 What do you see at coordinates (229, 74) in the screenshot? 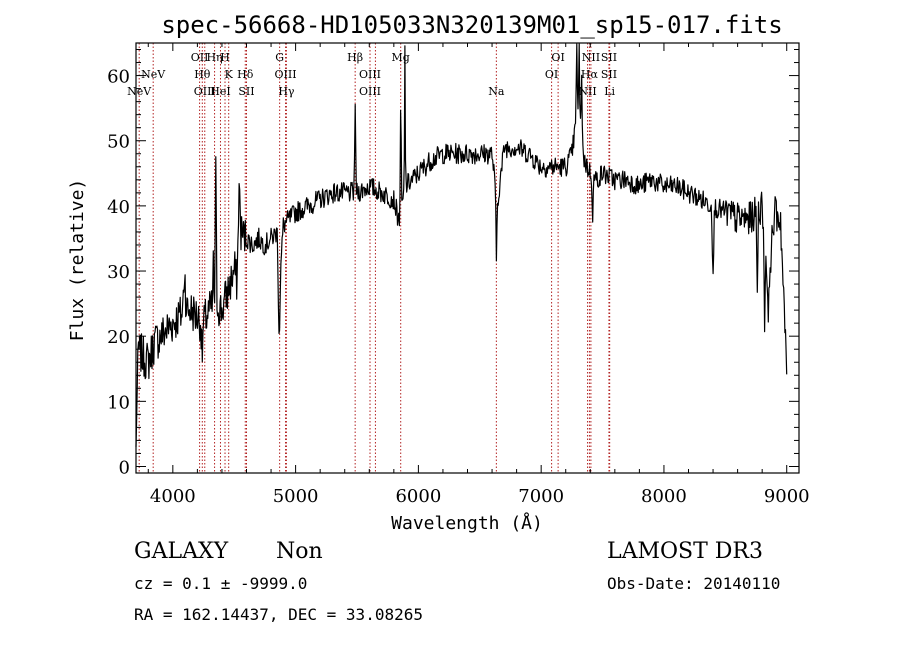
I see `emission-line-label: K` at bounding box center [229, 74].